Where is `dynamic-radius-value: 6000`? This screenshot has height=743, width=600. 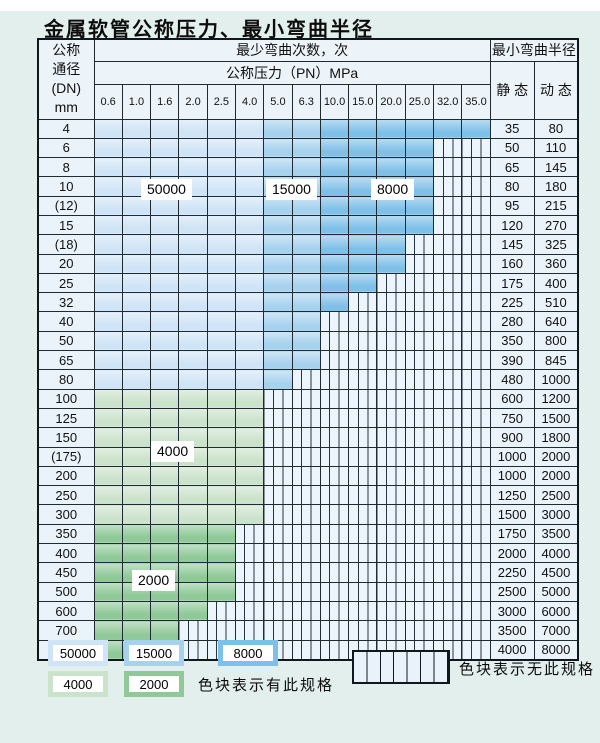
dynamic-radius-value: 6000 is located at coordinates (556, 611).